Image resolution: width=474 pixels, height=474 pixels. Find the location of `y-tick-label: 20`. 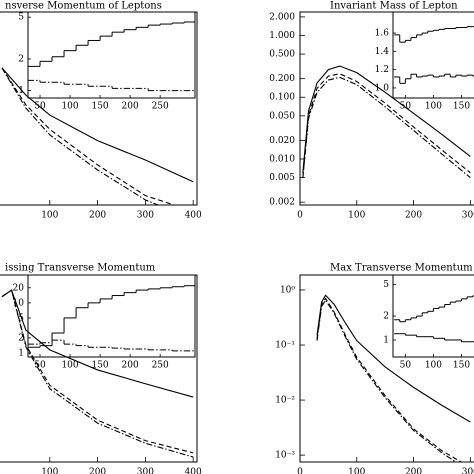

y-tick-label: 20 is located at coordinates (19, 288).